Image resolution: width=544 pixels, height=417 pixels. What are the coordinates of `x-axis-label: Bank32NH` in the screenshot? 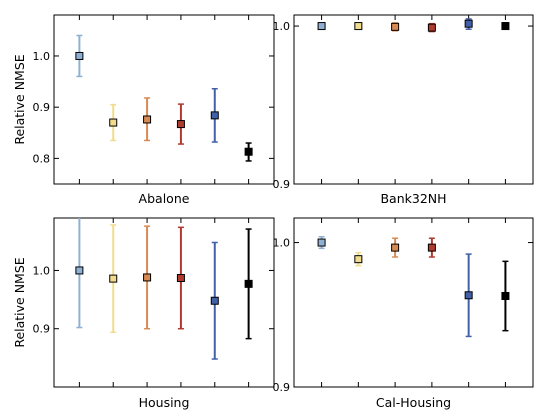 It's located at (413, 198).